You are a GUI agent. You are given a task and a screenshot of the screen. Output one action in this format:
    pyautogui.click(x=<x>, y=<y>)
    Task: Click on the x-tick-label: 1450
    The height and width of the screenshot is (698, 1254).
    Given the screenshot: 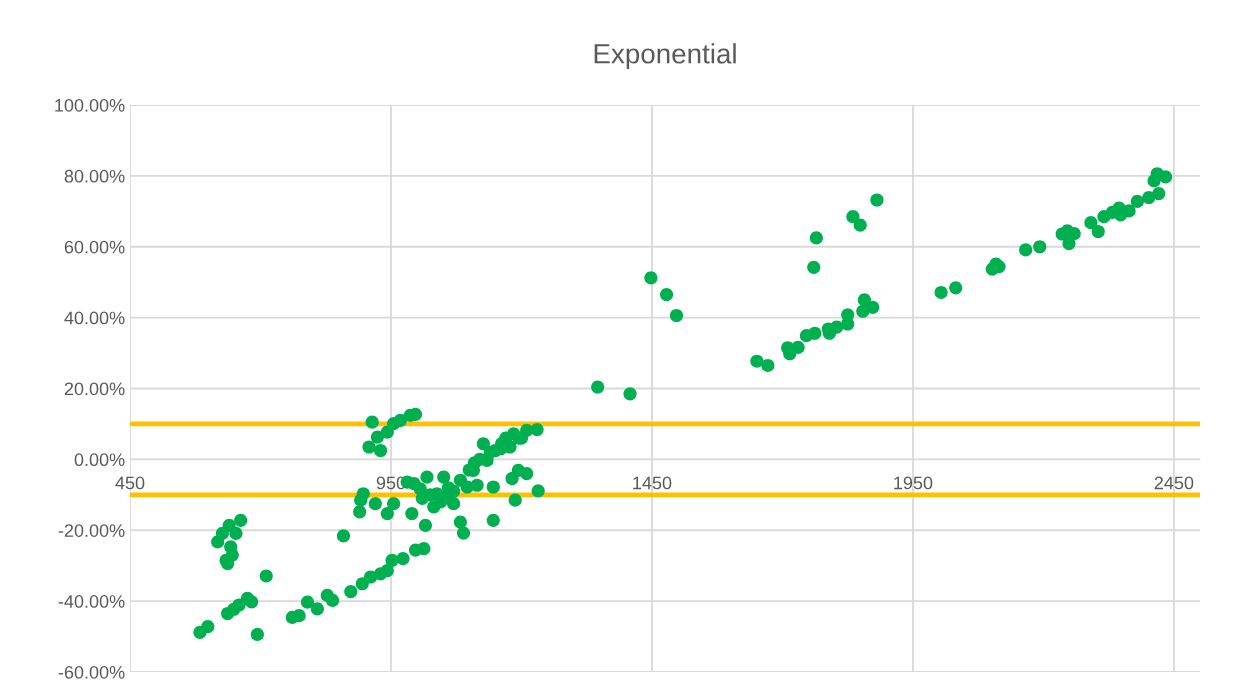 What is the action you would take?
    pyautogui.click(x=652, y=483)
    